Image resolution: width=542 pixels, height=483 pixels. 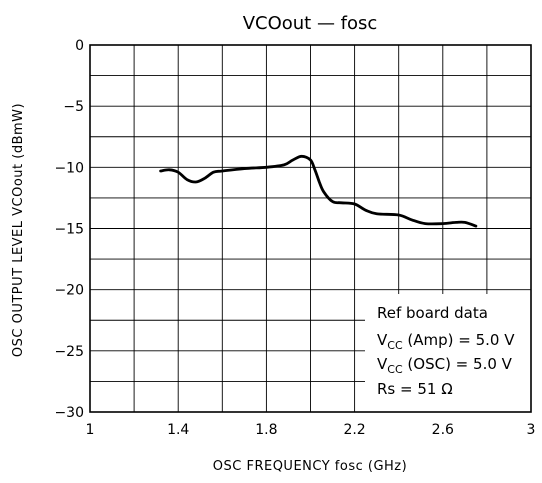 What do you see at coordinates (310, 23) in the screenshot?
I see `chart-title: VCOout — fosc` at bounding box center [310, 23].